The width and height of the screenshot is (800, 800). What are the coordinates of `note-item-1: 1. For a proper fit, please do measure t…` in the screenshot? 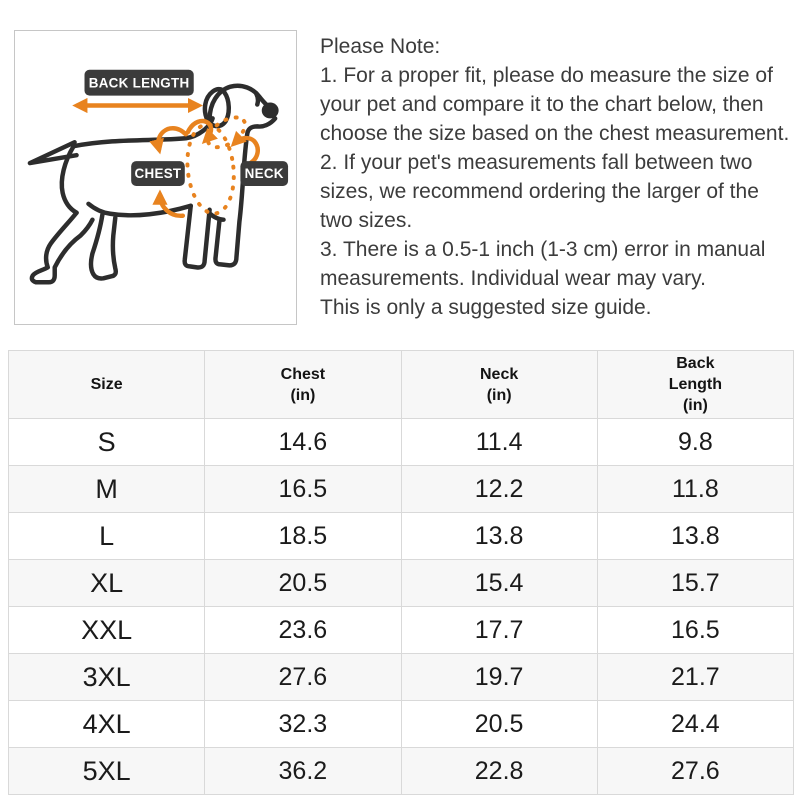 It's located at (555, 104).